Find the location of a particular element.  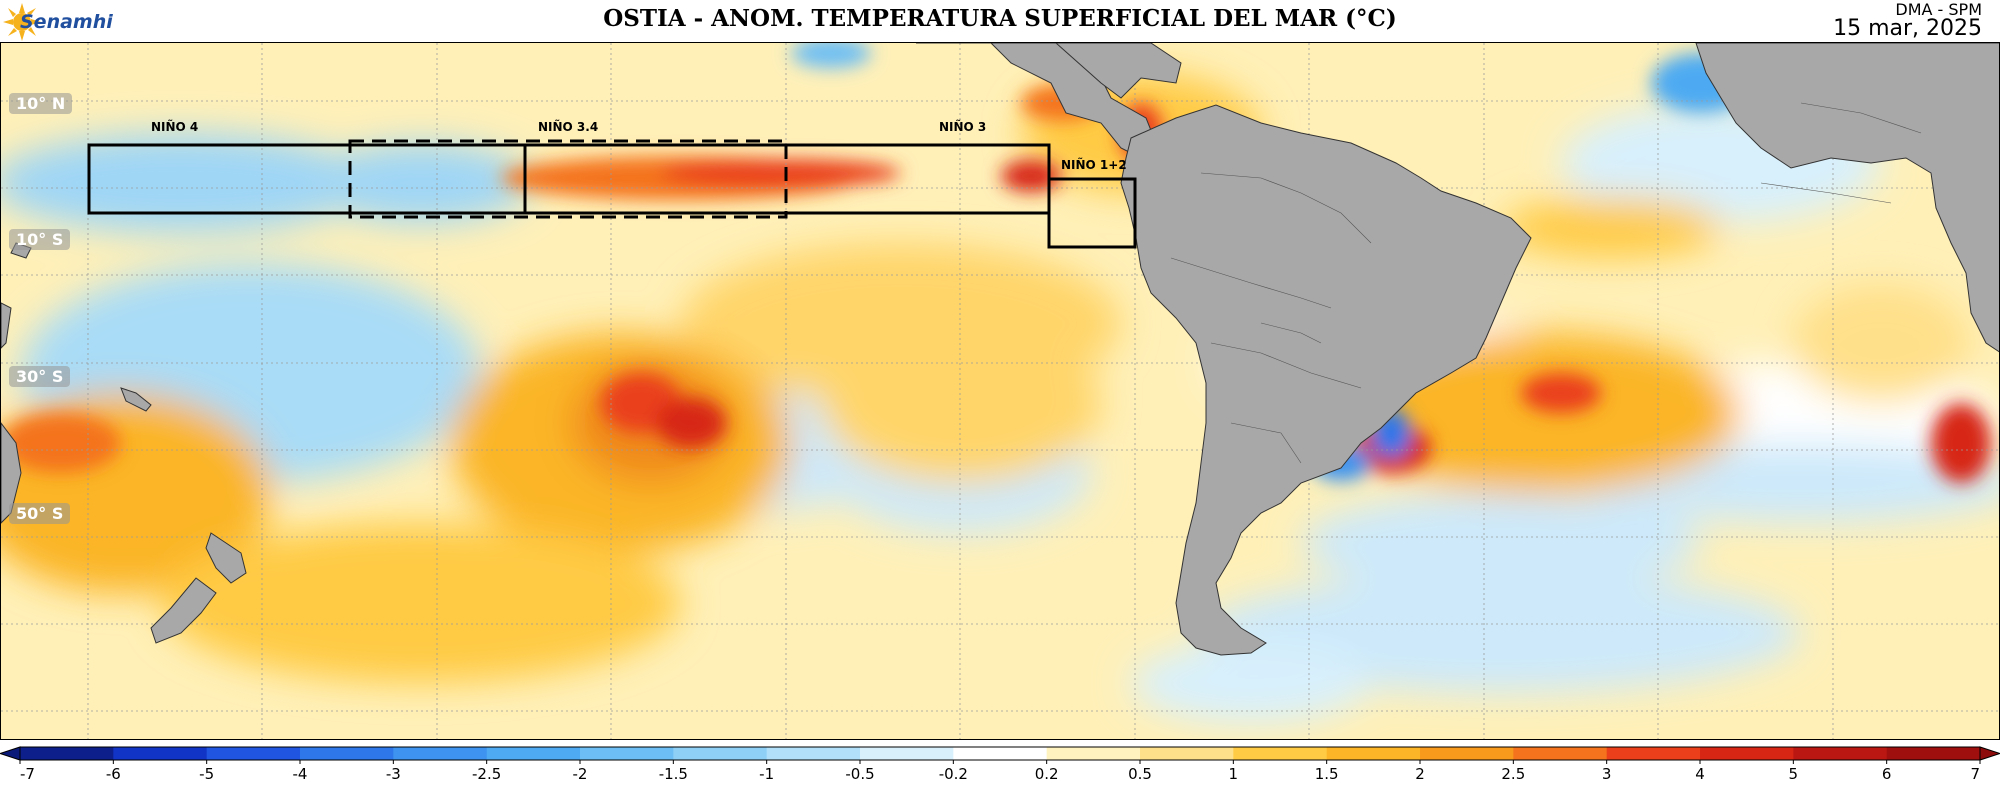

colorbar-tick-label: -7 is located at coordinates (27, 774).